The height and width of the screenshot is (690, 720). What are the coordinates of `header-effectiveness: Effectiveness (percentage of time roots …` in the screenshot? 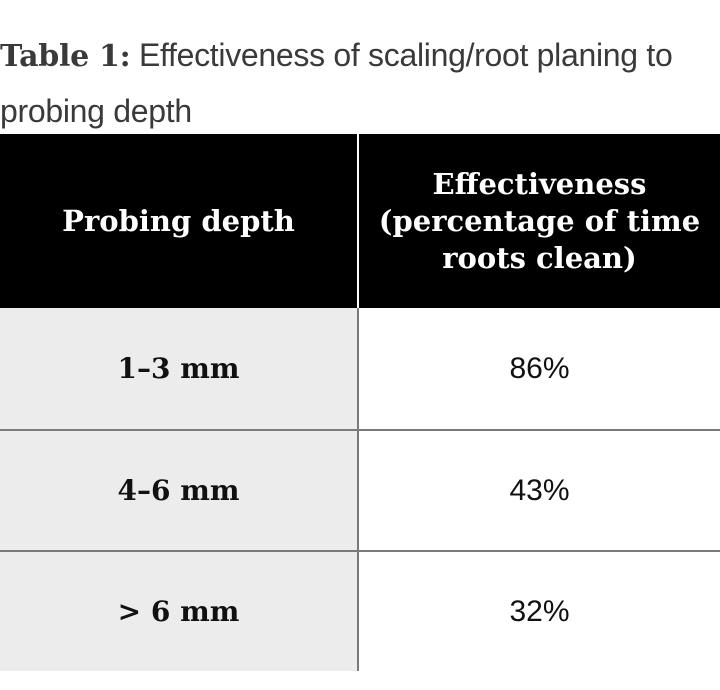 It's located at (539, 221).